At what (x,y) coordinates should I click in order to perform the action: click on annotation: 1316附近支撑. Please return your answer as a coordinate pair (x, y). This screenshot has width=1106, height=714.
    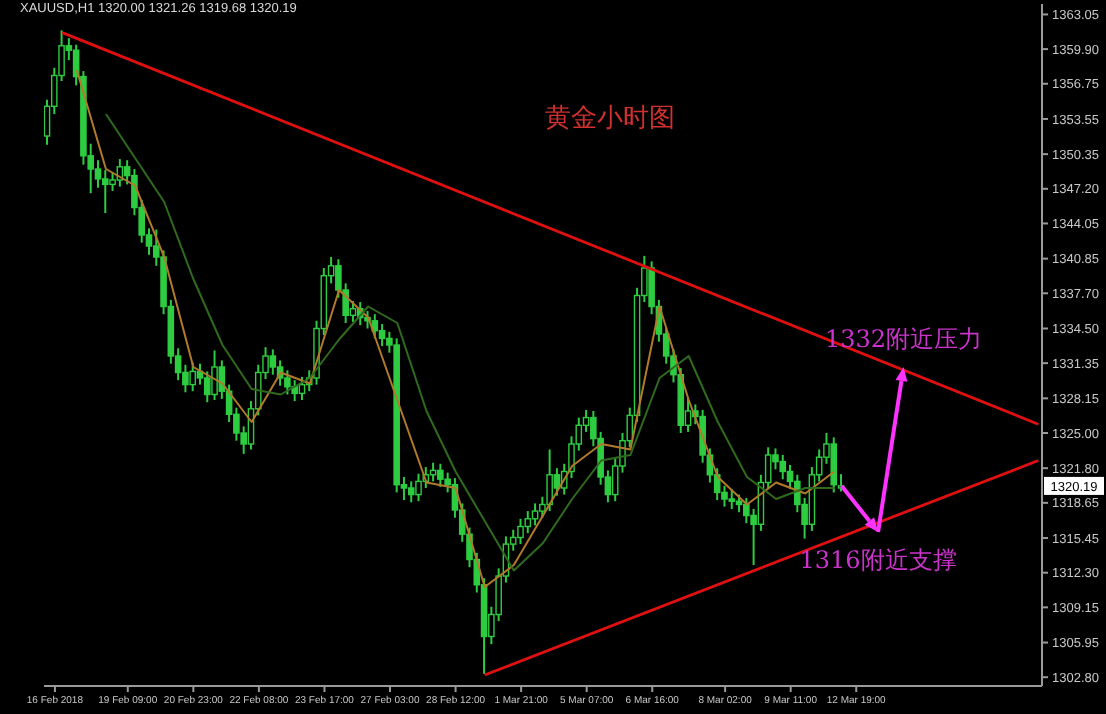
    Looking at the image, I should click on (878, 560).